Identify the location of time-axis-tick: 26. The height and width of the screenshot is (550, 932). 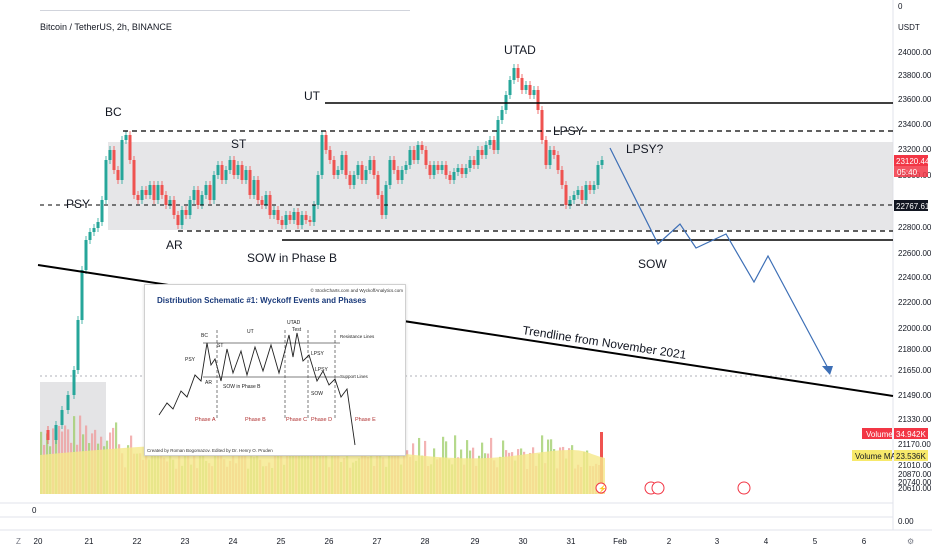
(329, 541).